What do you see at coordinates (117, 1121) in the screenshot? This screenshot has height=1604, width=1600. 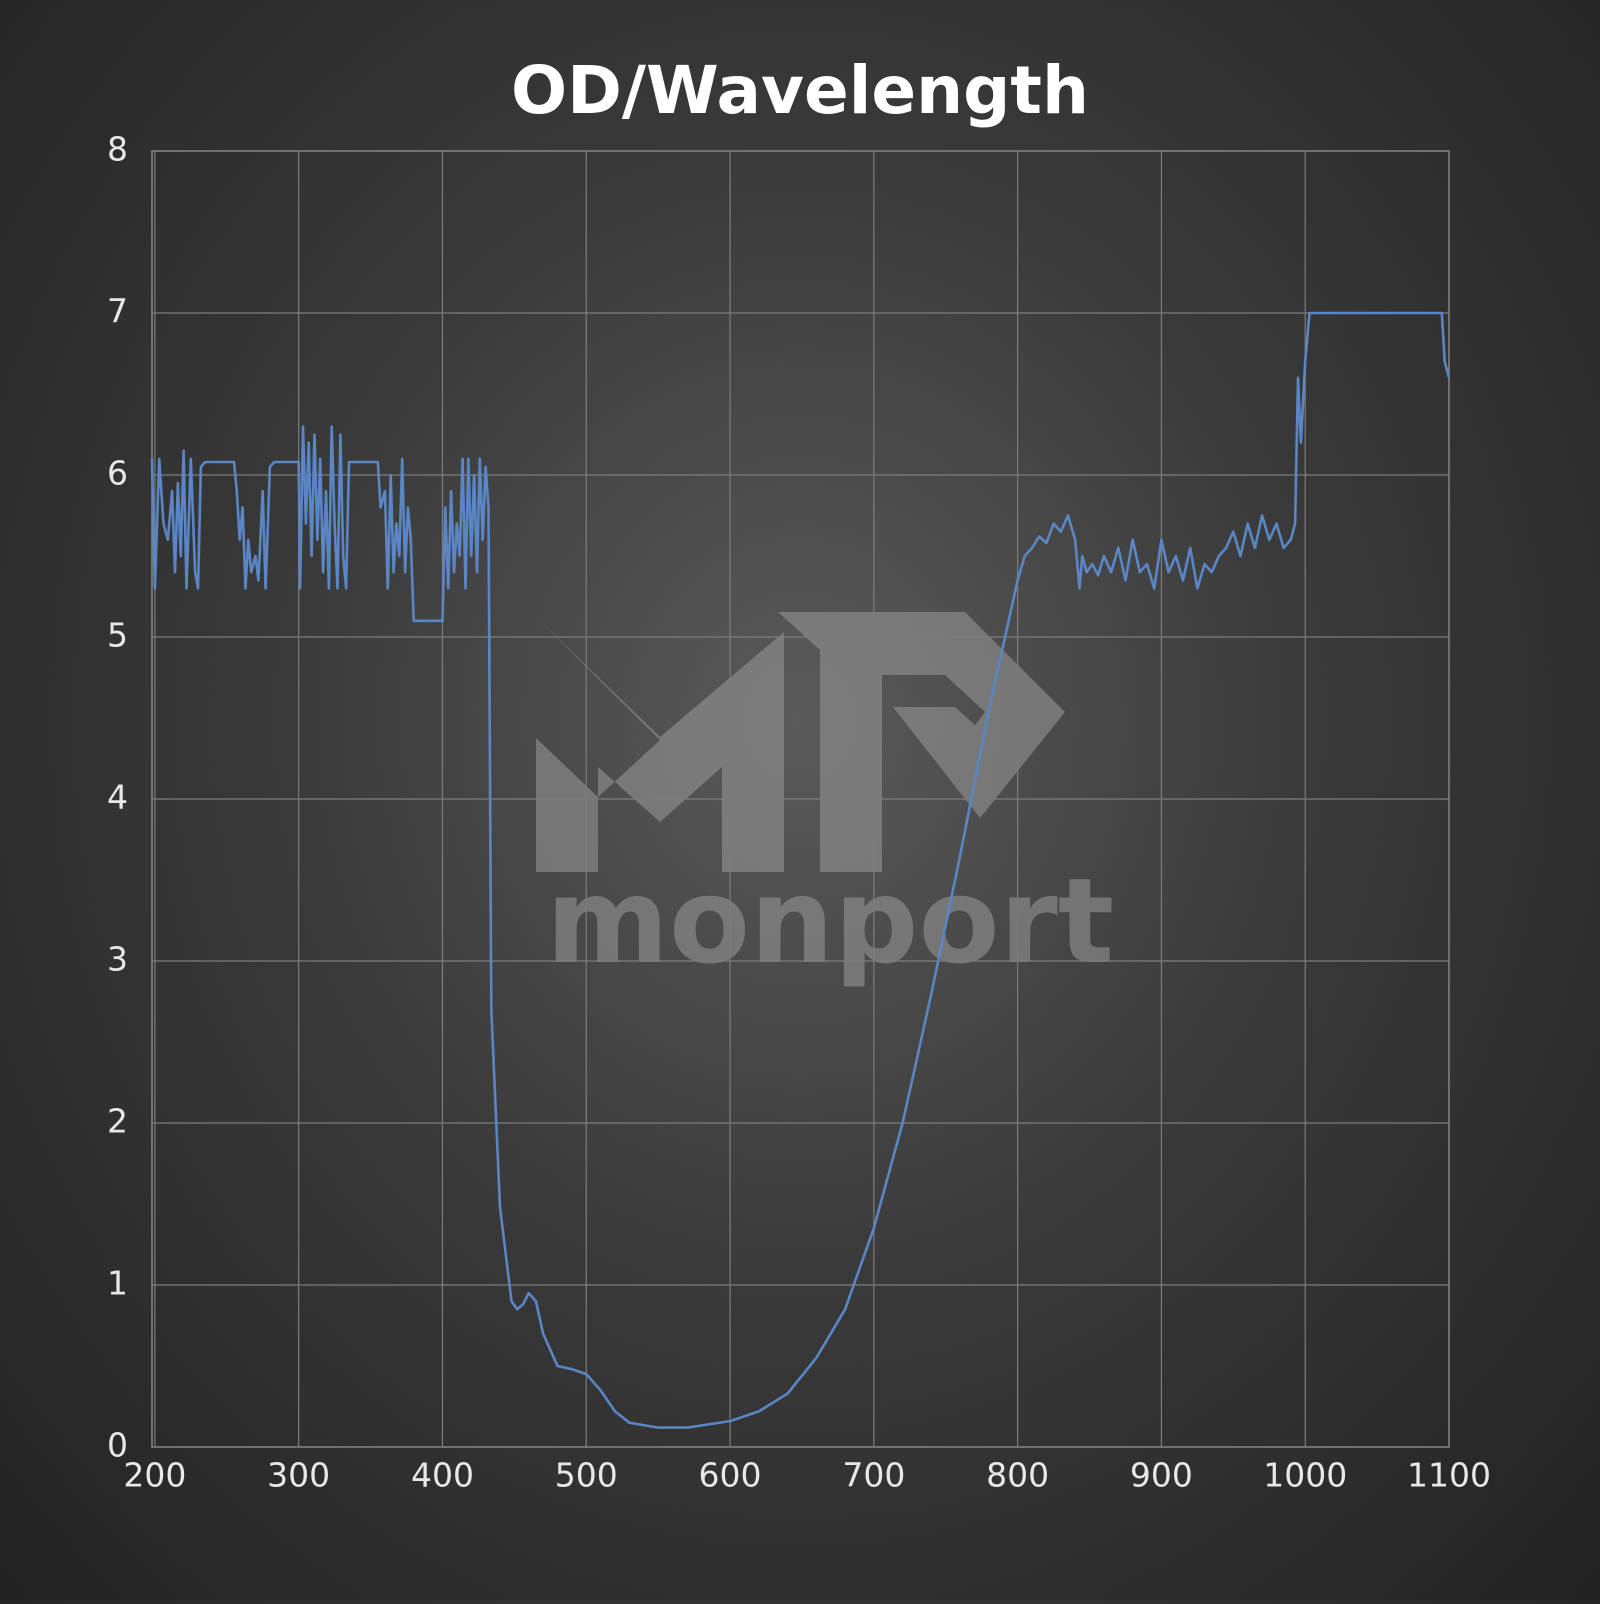 I see `y-tick-label: 2` at bounding box center [117, 1121].